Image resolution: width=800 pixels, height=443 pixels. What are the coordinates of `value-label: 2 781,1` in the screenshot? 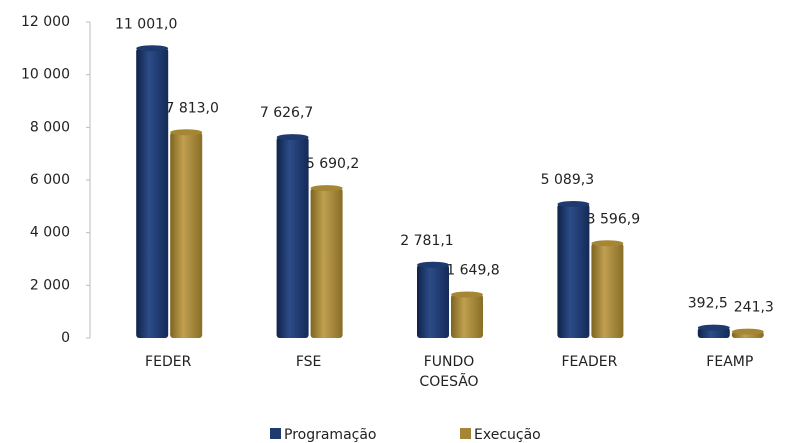 It's located at (426, 241).